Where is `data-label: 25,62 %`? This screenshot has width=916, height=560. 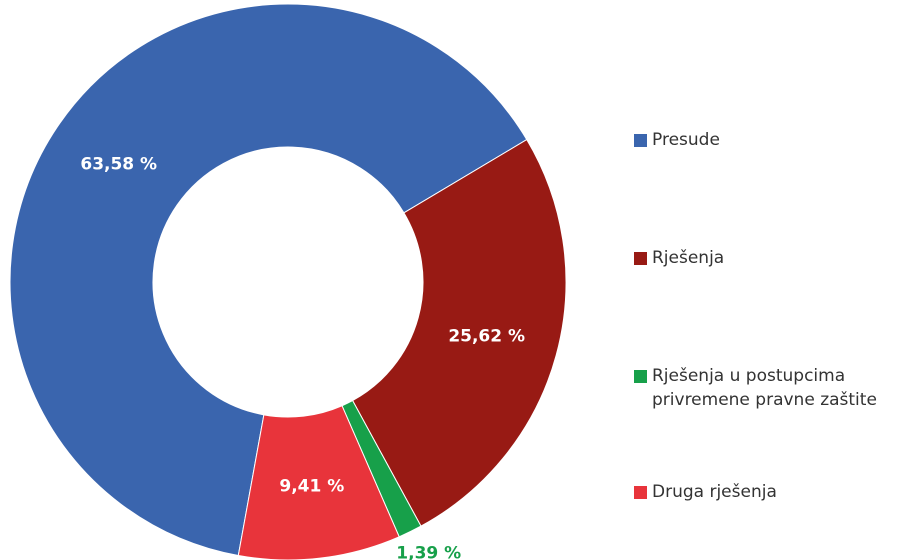 data-label: 25,62 % is located at coordinates (486, 336).